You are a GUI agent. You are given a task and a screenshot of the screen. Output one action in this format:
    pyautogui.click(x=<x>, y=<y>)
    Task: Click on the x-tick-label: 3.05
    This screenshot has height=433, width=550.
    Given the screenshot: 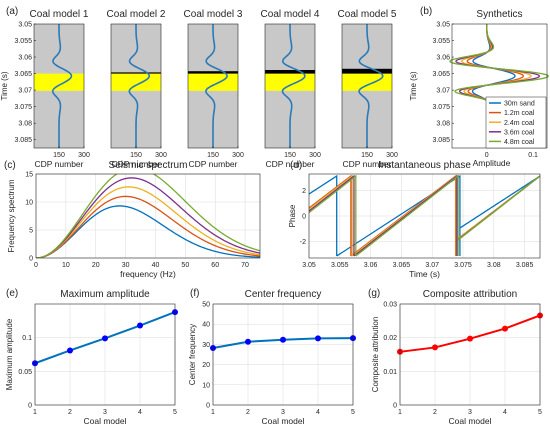 What is the action you would take?
    pyautogui.click(x=309, y=265)
    